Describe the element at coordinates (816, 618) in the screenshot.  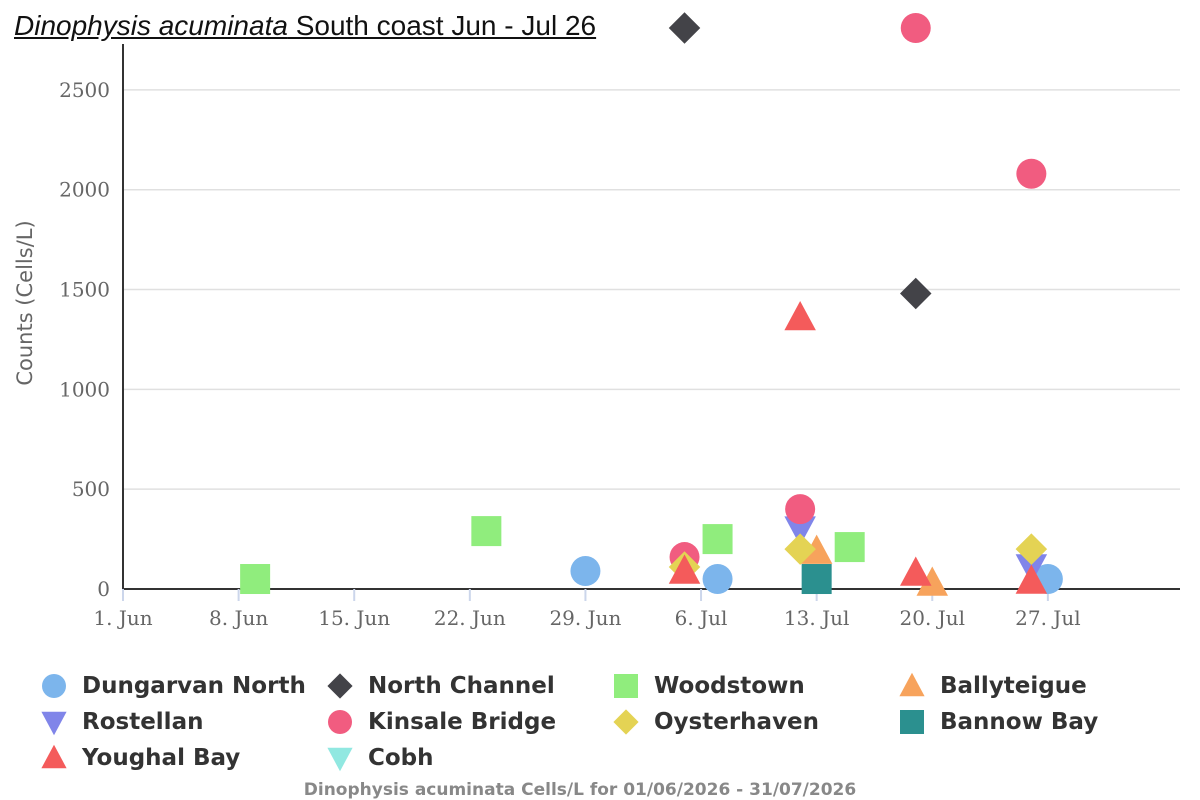
I see `x-tick-label: 13. Jul` at that location.